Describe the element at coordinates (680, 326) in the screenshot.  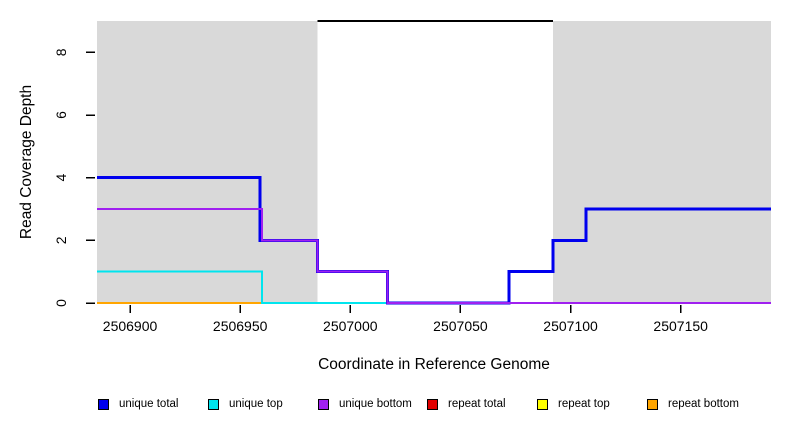
I see `x-tick-label-2507150: 2507150` at that location.